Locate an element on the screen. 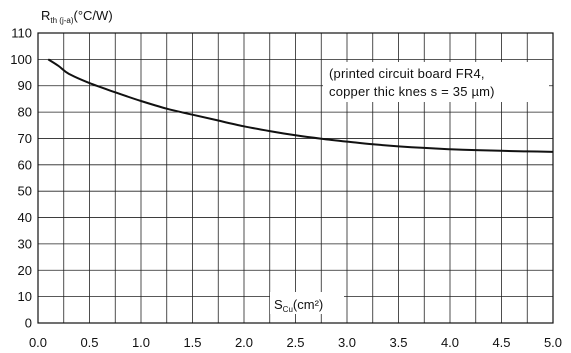  y-tick-label: 40 is located at coordinates (25, 217).